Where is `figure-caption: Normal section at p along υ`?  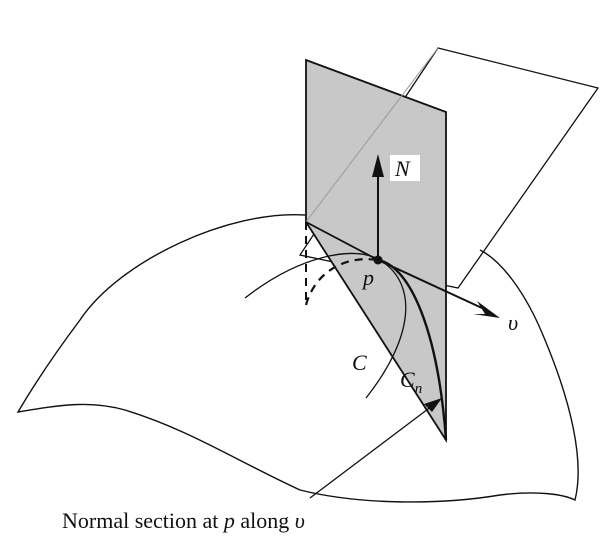
figure-caption: Normal section at p along υ is located at coordinates (183, 520).